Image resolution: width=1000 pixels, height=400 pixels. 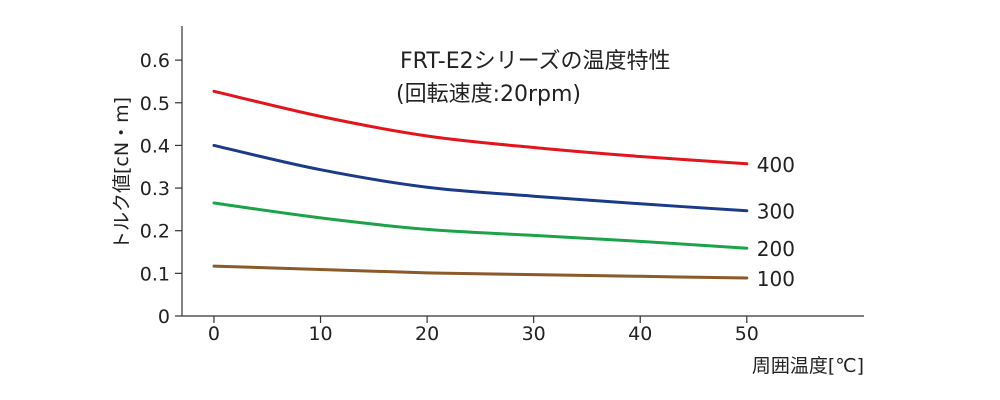 I want to click on x-tick-label: 40, so click(x=640, y=334).